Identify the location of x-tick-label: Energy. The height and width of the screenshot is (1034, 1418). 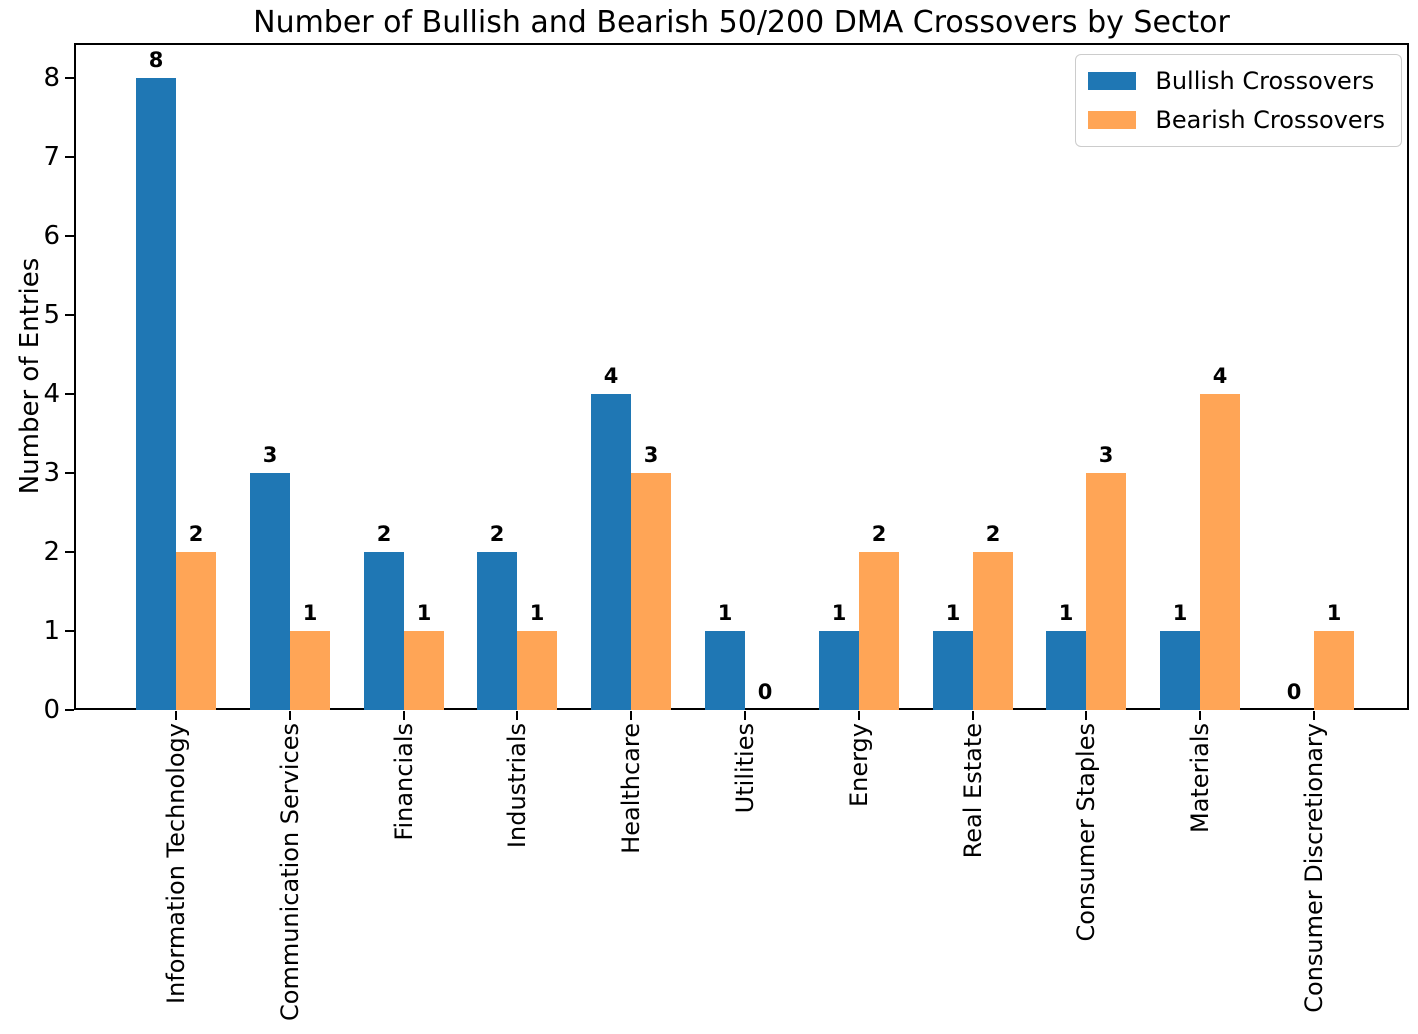
(859, 765).